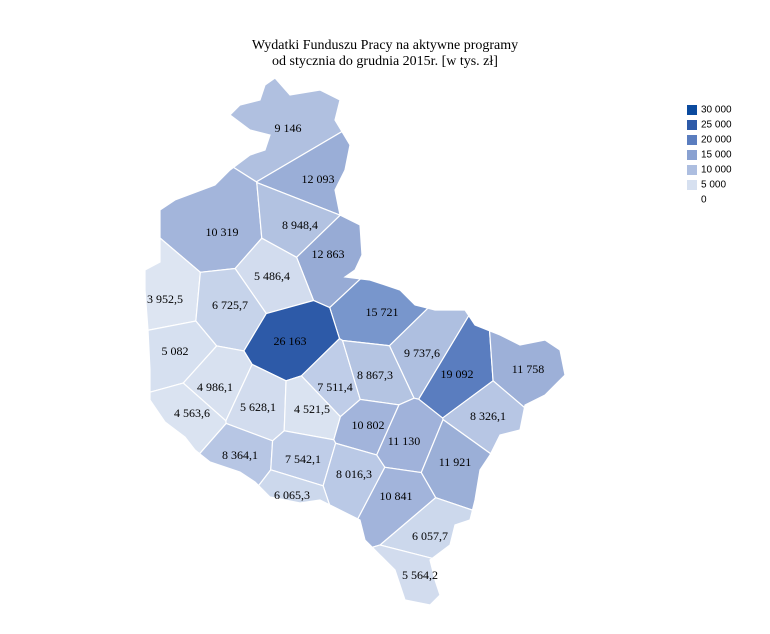  I want to click on legend: 30 000 25 000 20 000 15 000 10 000 5 000 0, so click(709, 155).